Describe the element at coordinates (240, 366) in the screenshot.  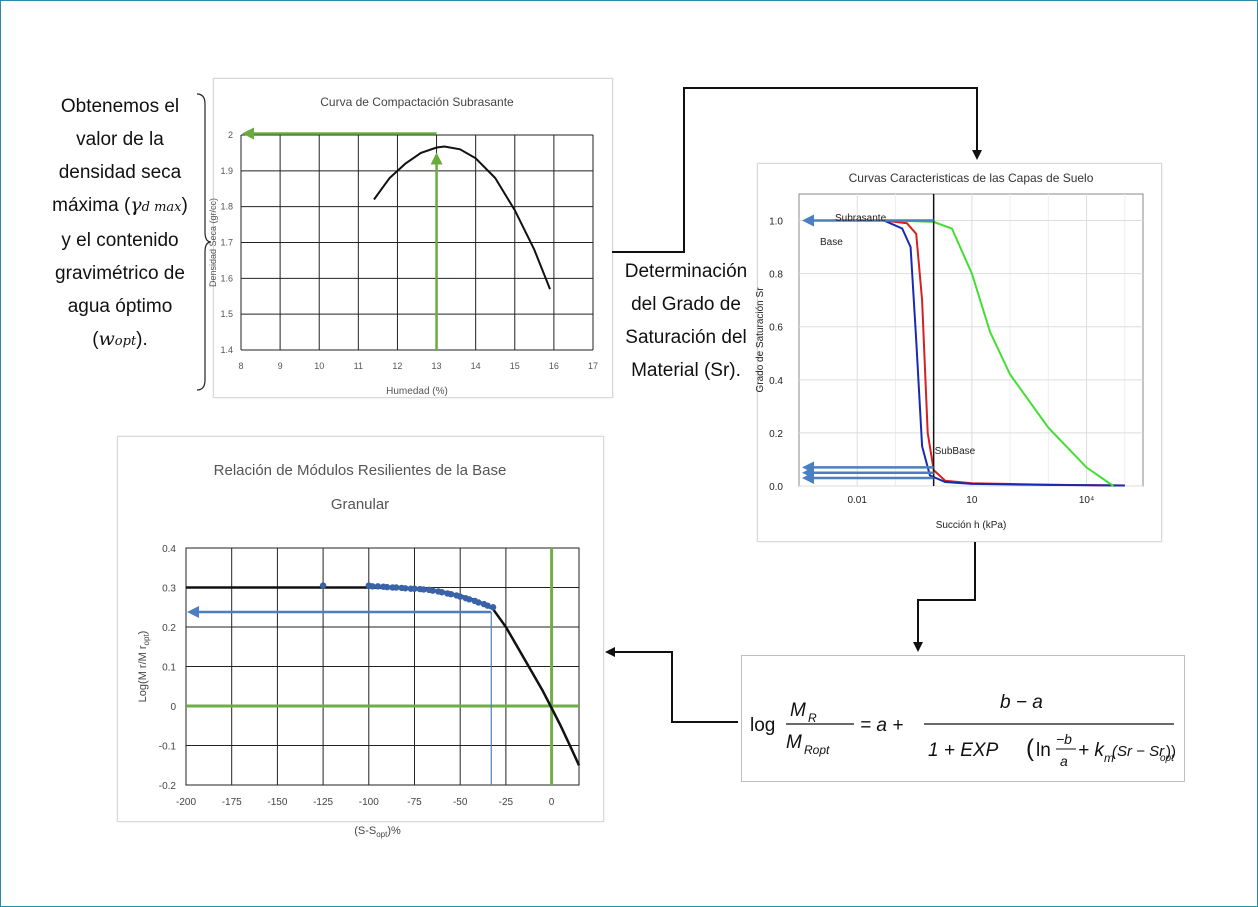
I see `x-tick-label: 8` at that location.